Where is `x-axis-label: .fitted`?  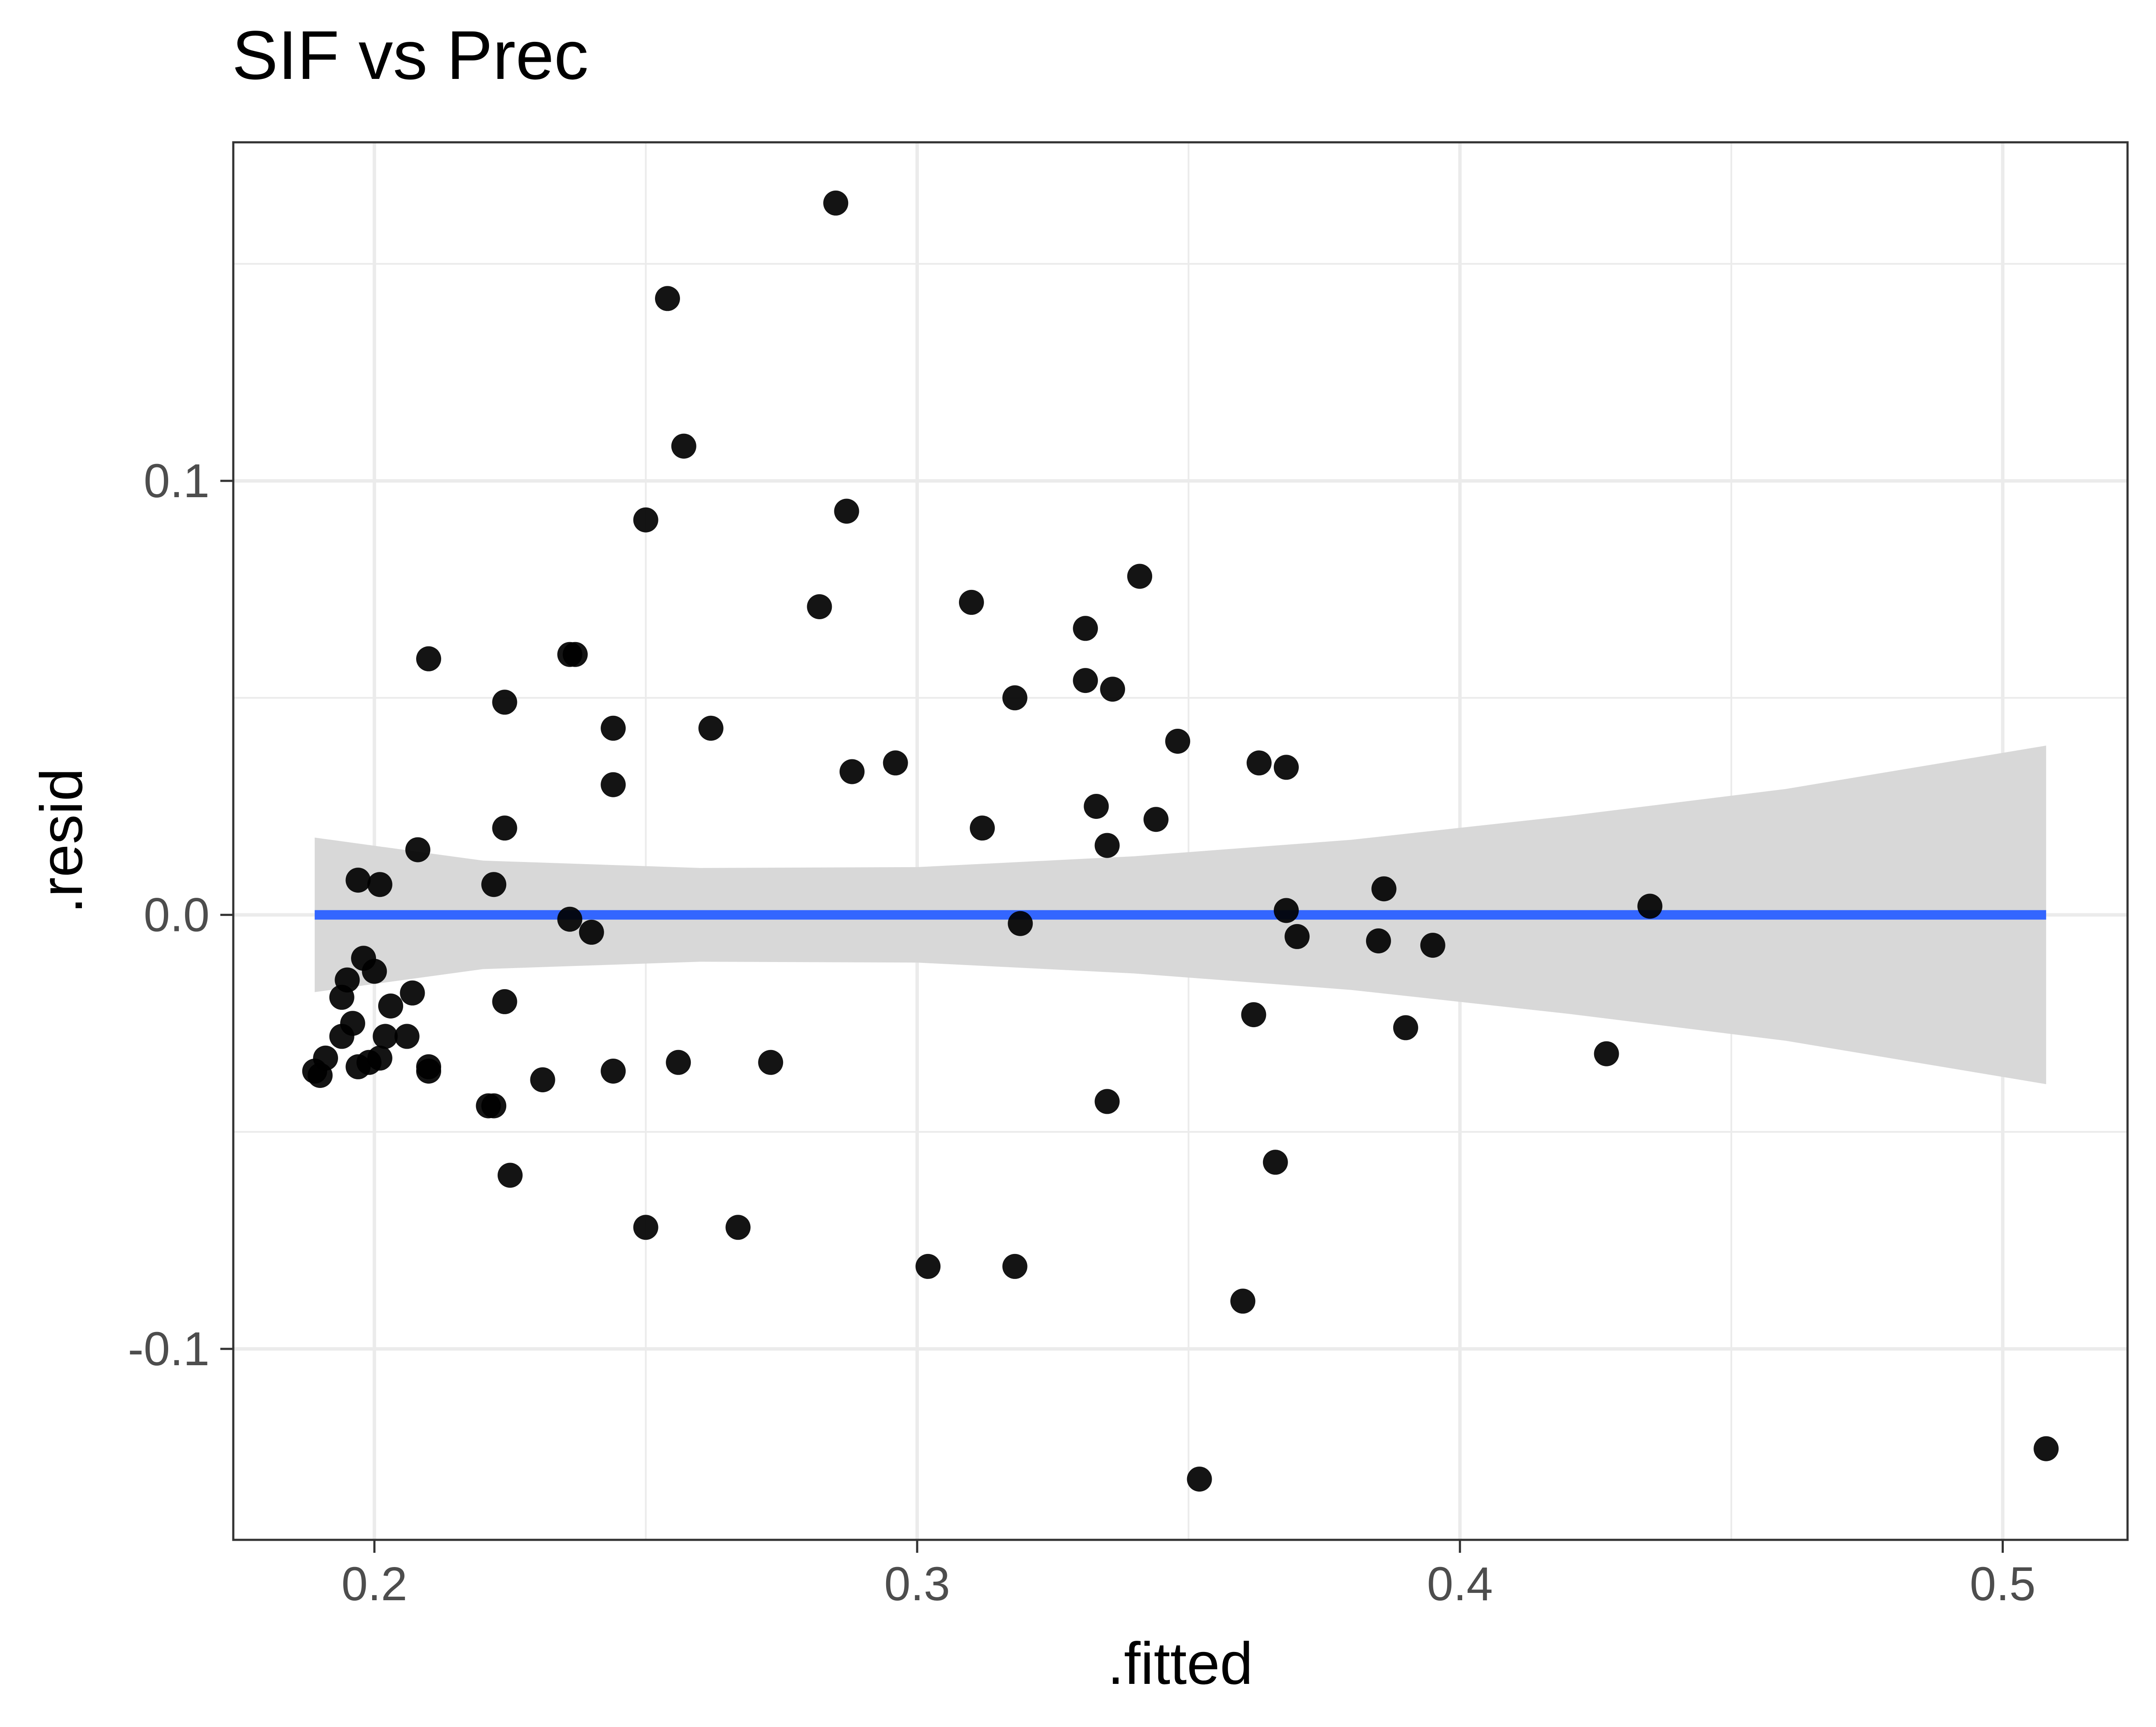
x-axis-label: .fitted is located at coordinates (1180, 1663).